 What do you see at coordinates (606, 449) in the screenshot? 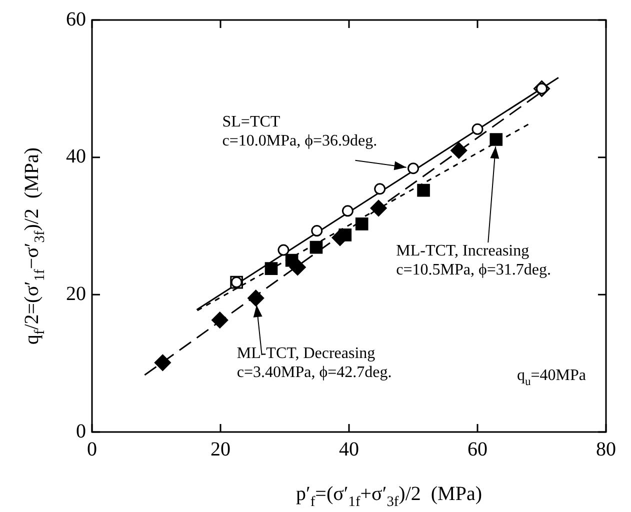
I see `x-tick-label: 80` at bounding box center [606, 449].